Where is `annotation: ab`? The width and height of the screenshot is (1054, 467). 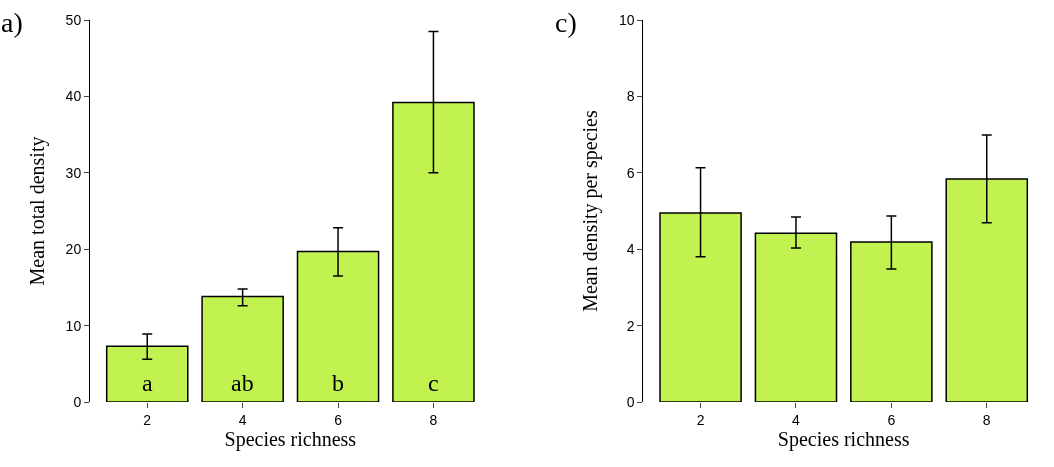 annotation: ab is located at coordinates (242, 383).